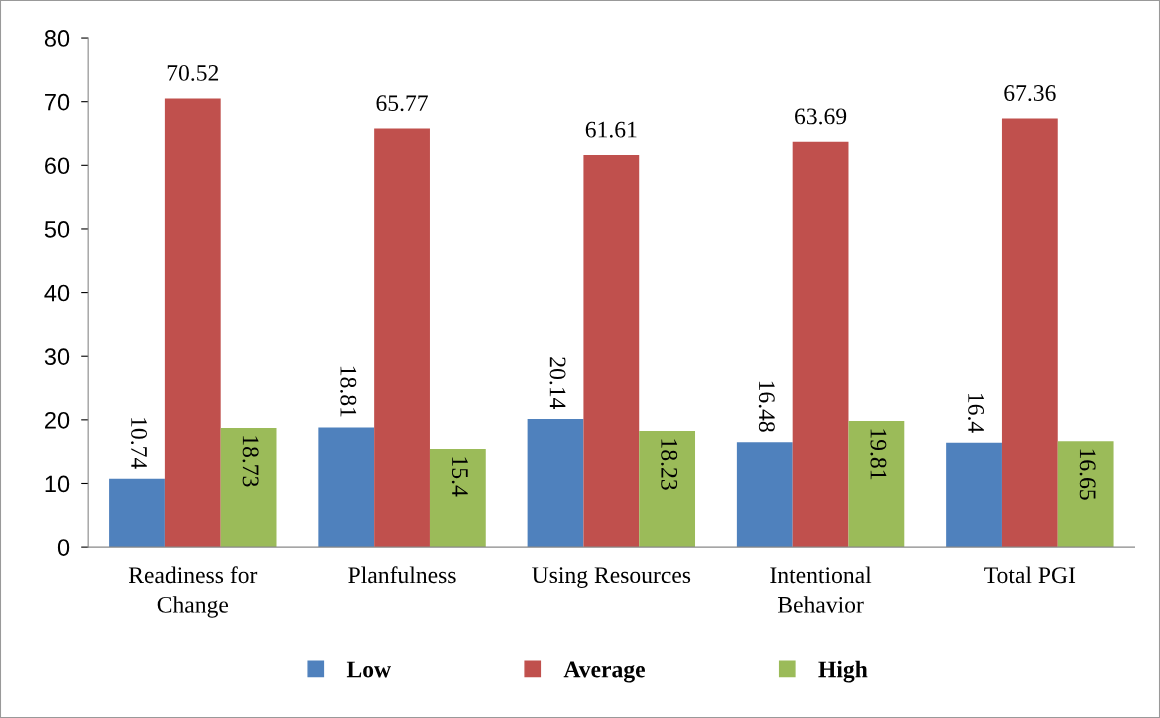  Describe the element at coordinates (1030, 575) in the screenshot. I see `x-tick-label: Total PGI` at that location.